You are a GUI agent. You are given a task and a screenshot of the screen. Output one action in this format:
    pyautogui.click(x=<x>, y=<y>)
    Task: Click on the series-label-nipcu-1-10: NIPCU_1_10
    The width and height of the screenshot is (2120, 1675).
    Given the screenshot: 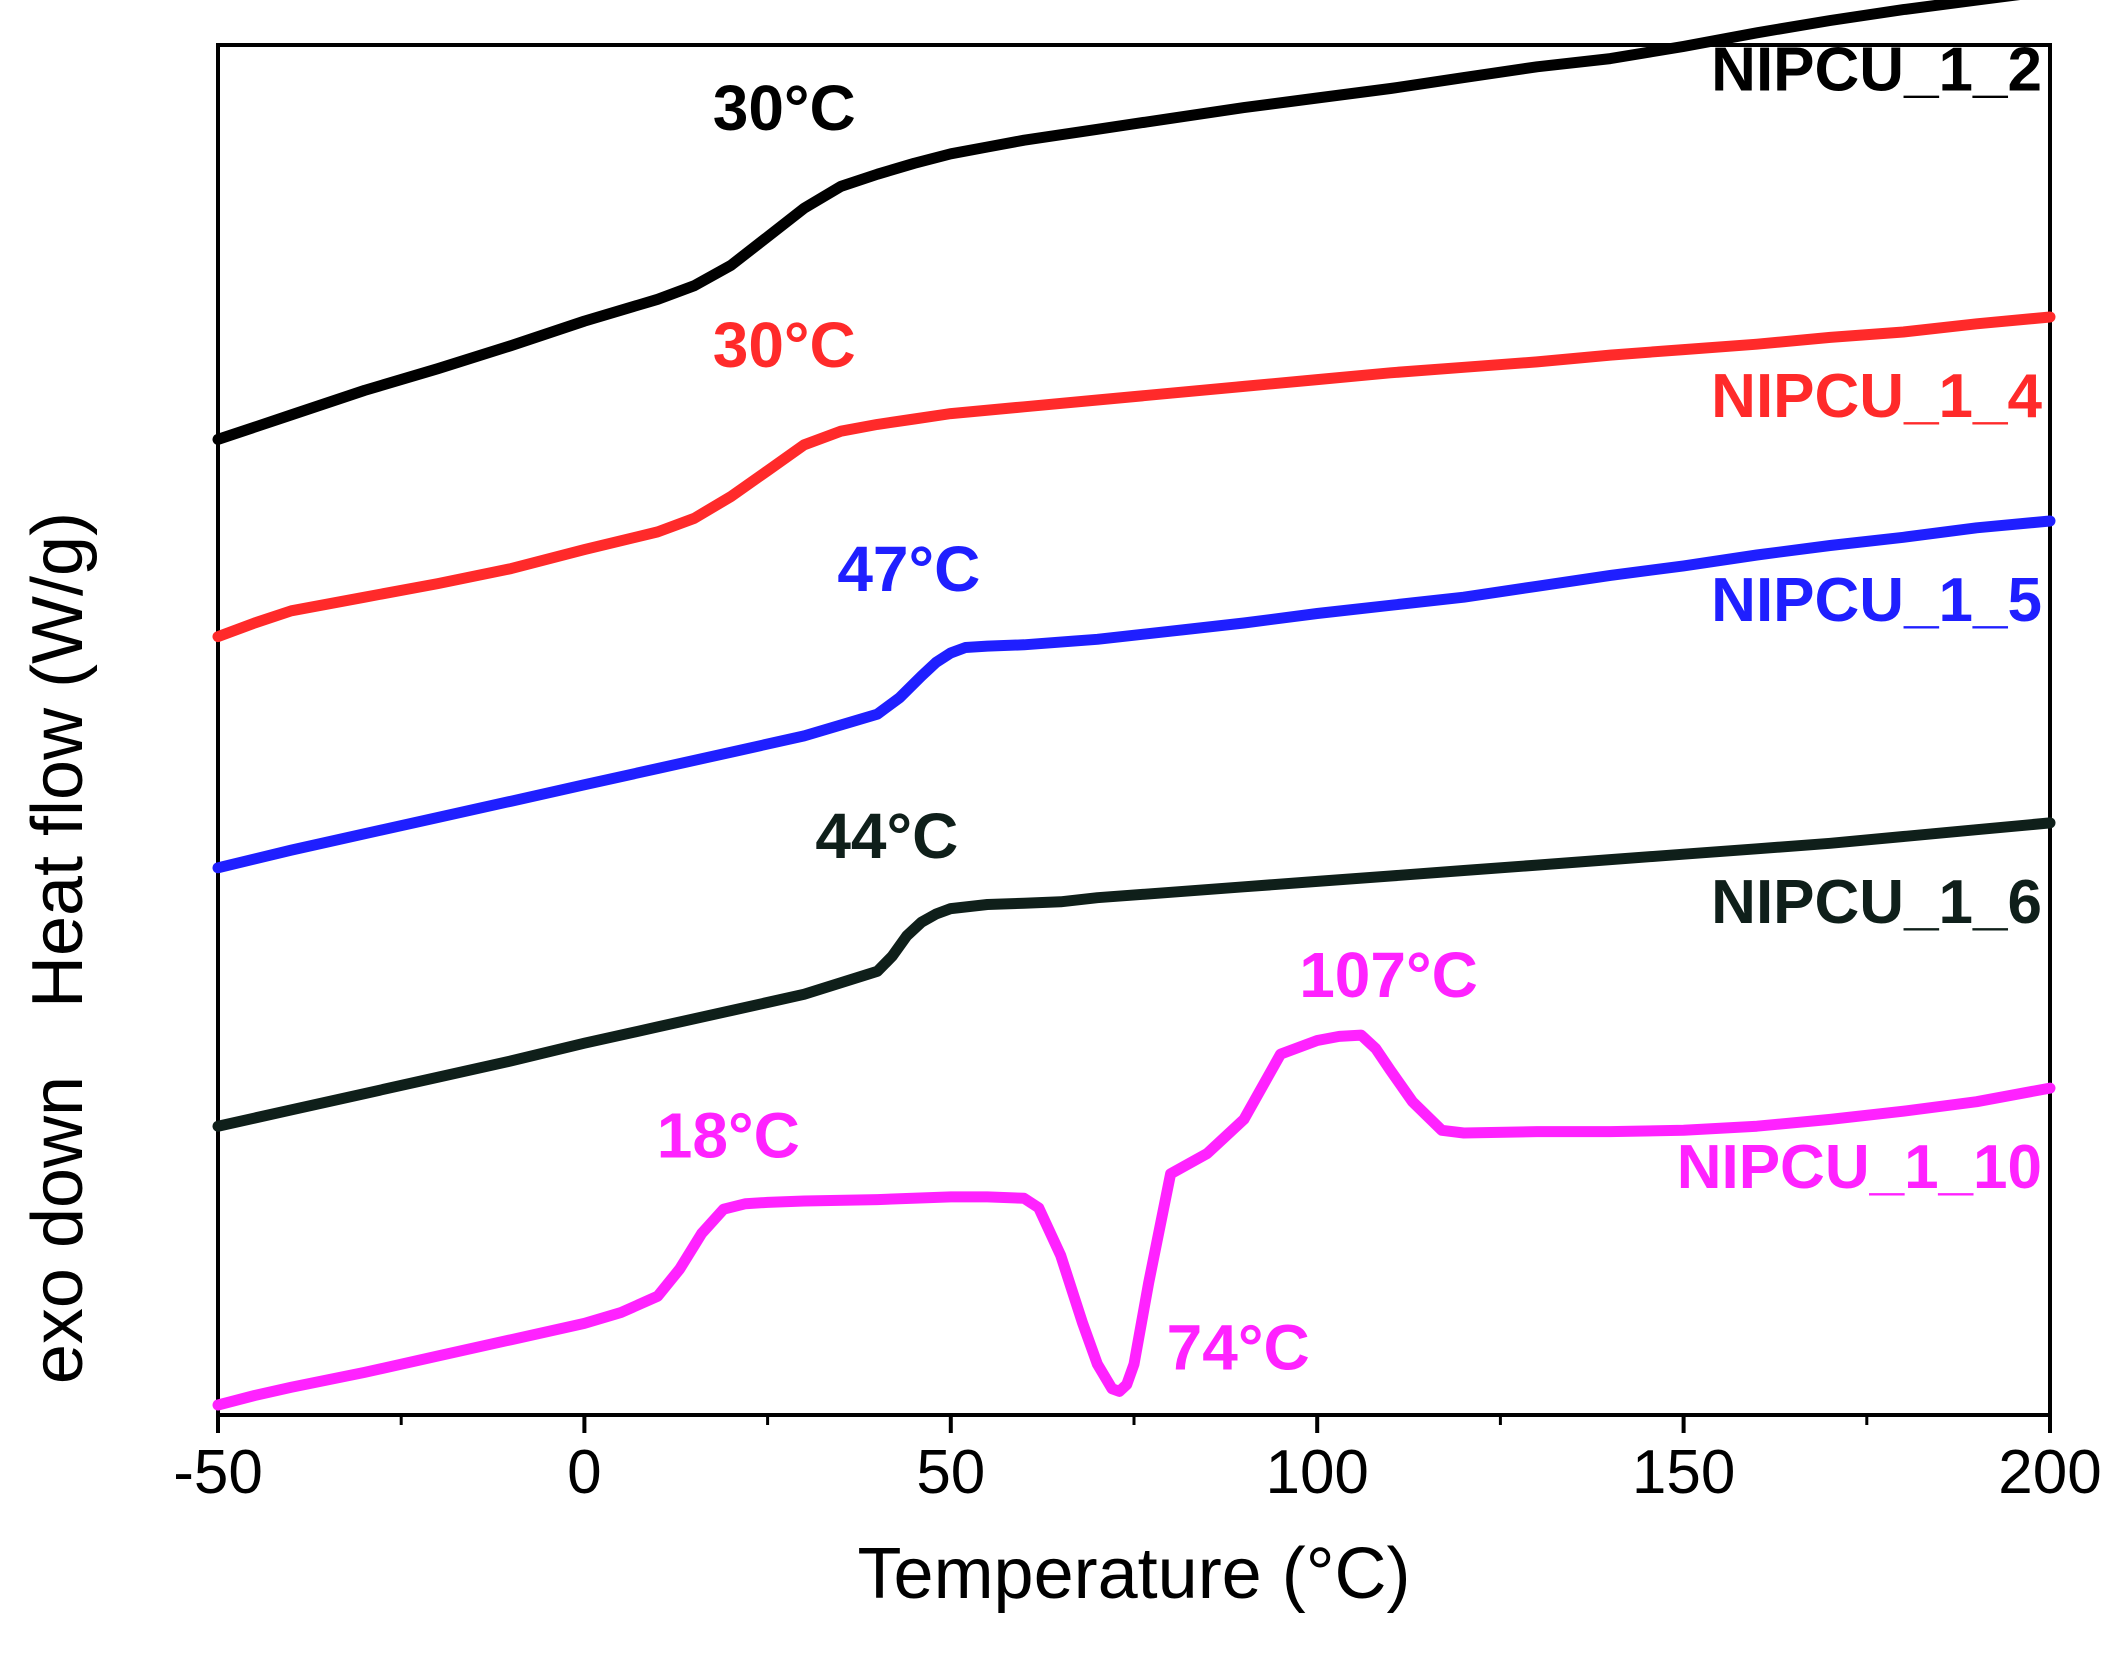 What is the action you would take?
    pyautogui.click(x=1859, y=1167)
    